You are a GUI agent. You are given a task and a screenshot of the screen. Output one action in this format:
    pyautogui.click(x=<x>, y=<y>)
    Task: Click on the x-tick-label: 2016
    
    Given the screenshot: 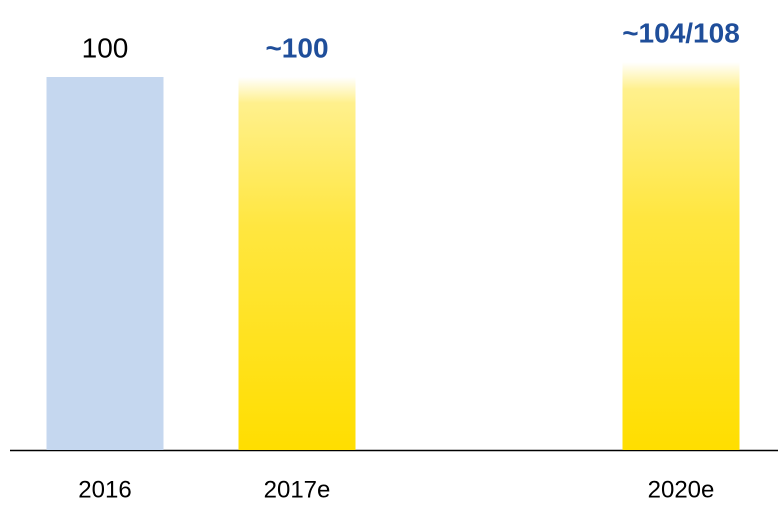 What is the action you would take?
    pyautogui.click(x=104, y=489)
    